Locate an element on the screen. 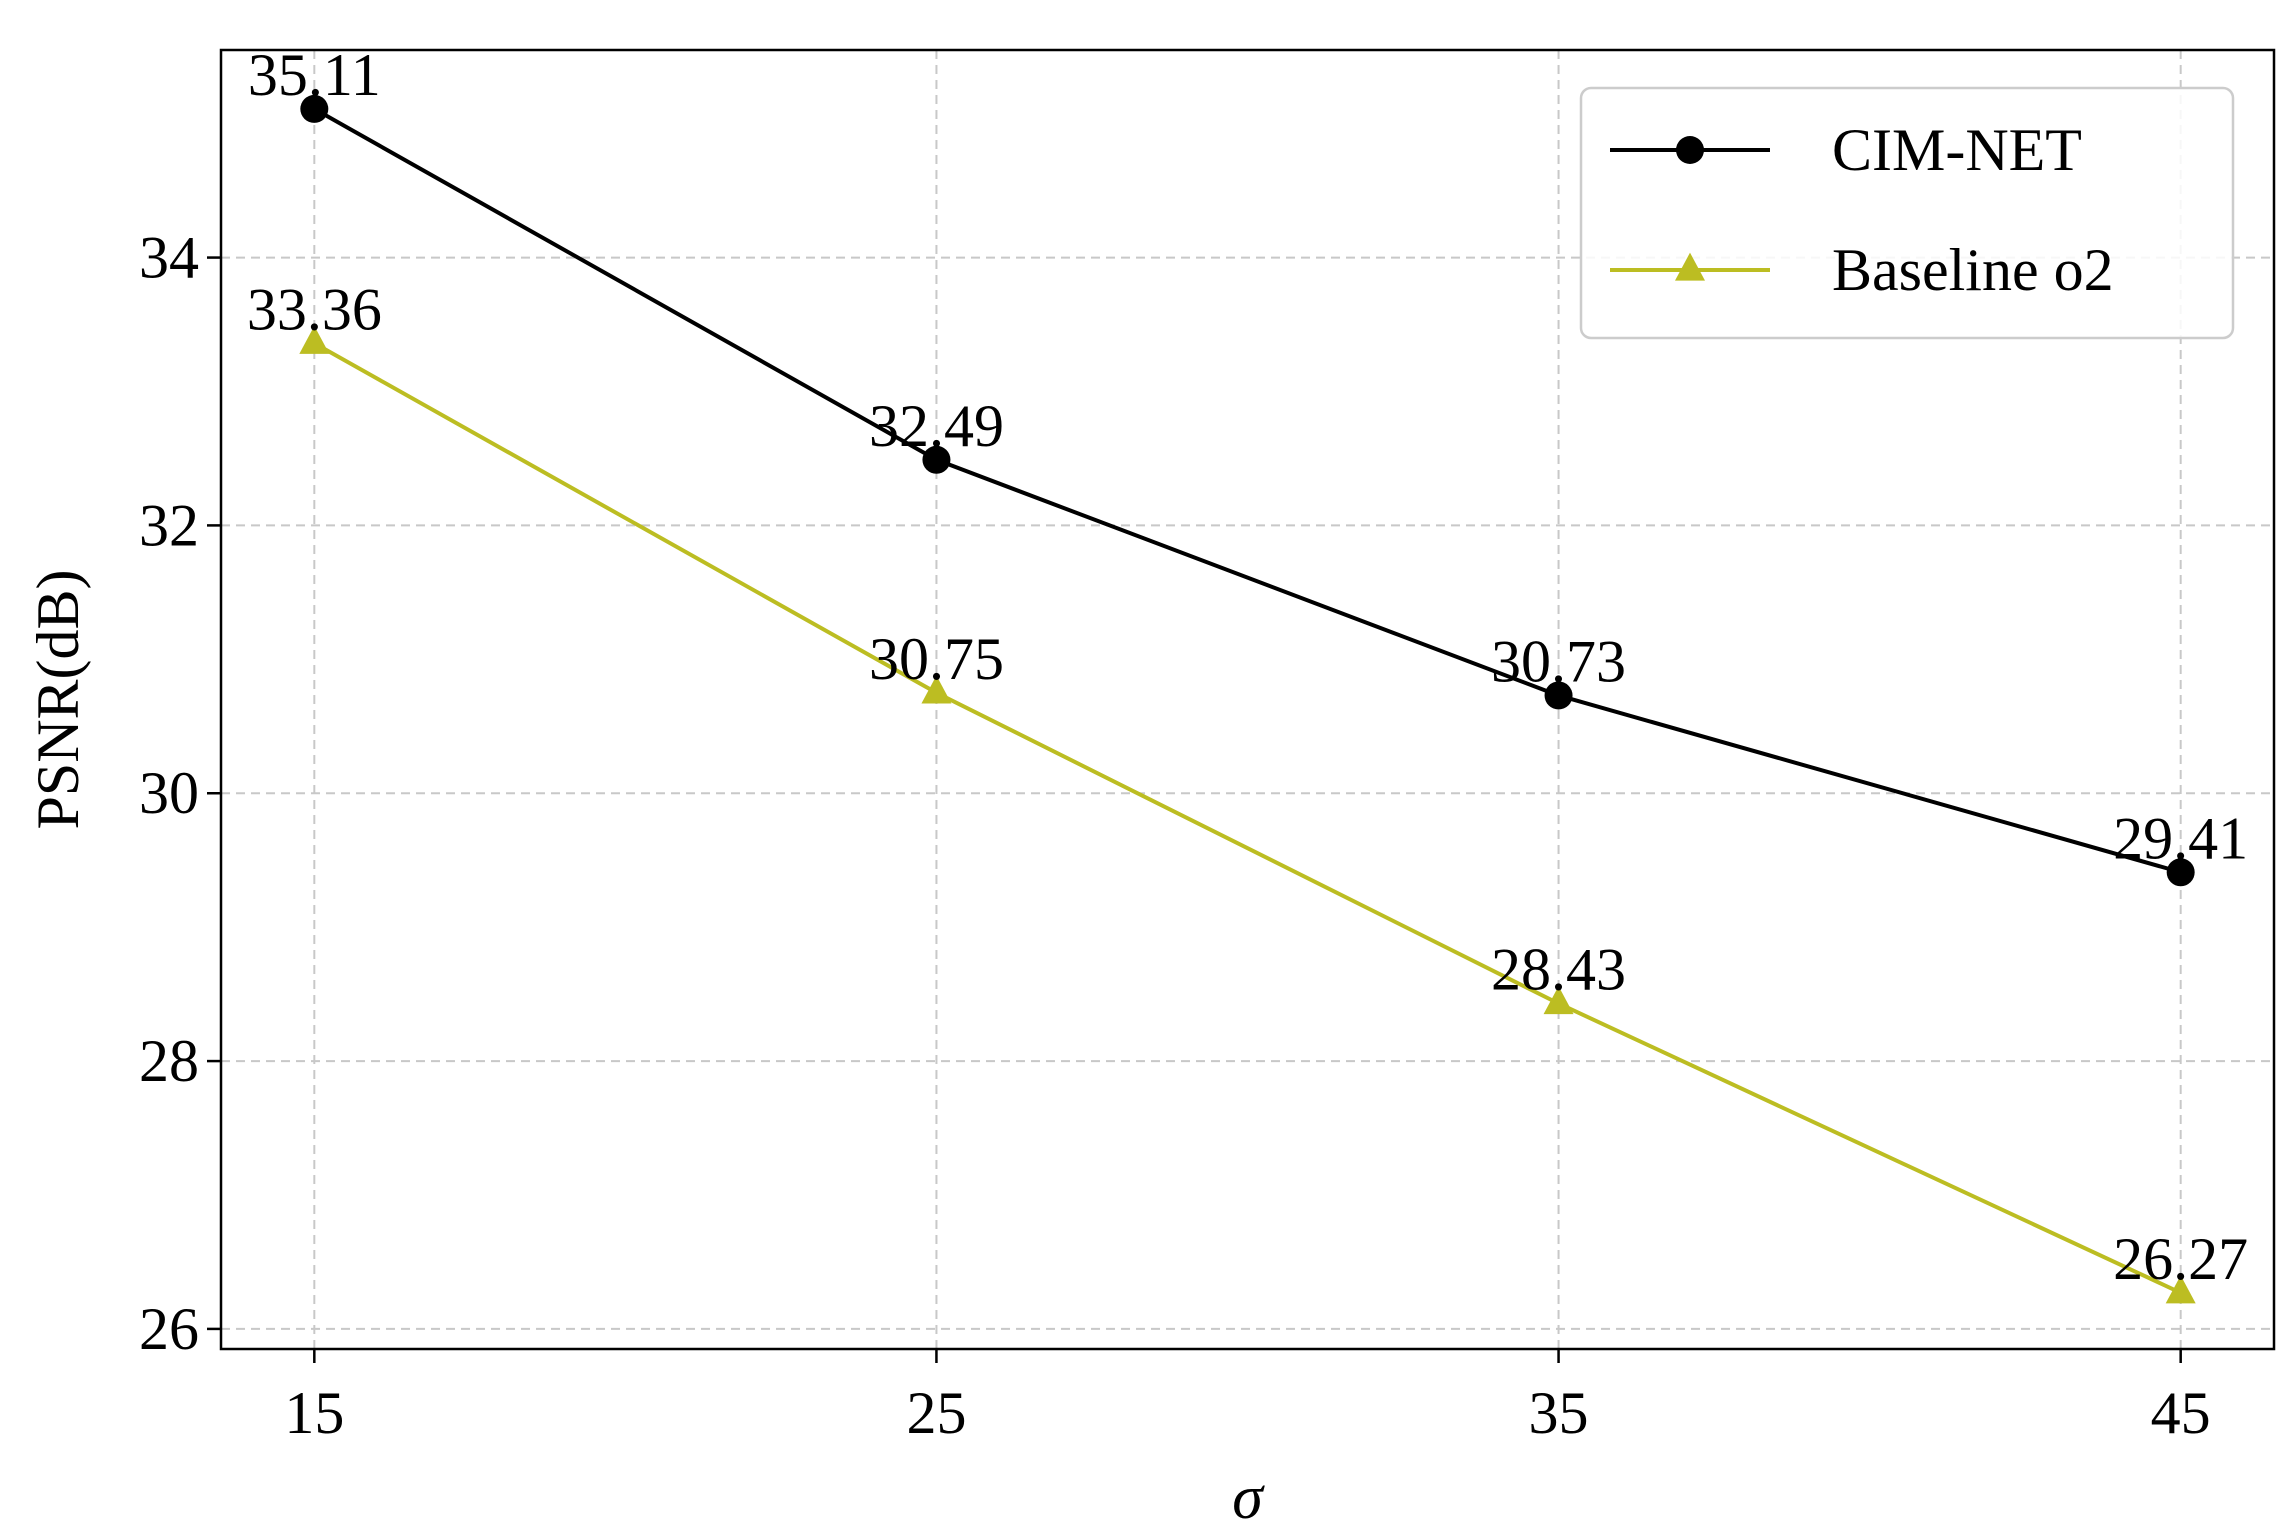 The image size is (2286, 1527). x-axis-label: σ is located at coordinates (1248, 1495).